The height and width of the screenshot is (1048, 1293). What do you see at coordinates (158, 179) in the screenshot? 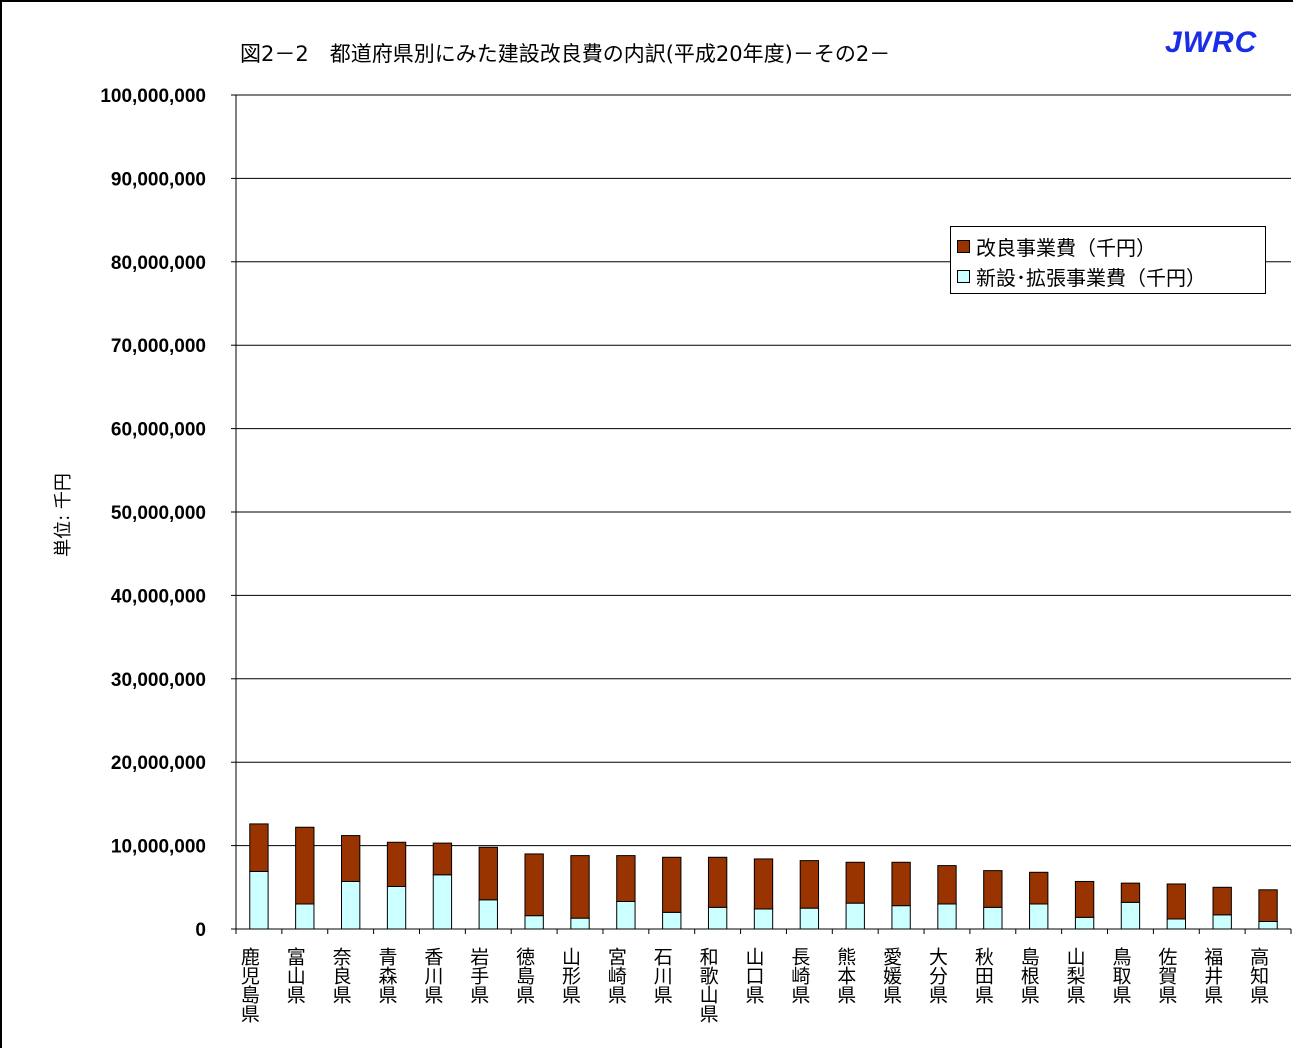
I see `y-tick-label: 90,000,000` at bounding box center [158, 179].